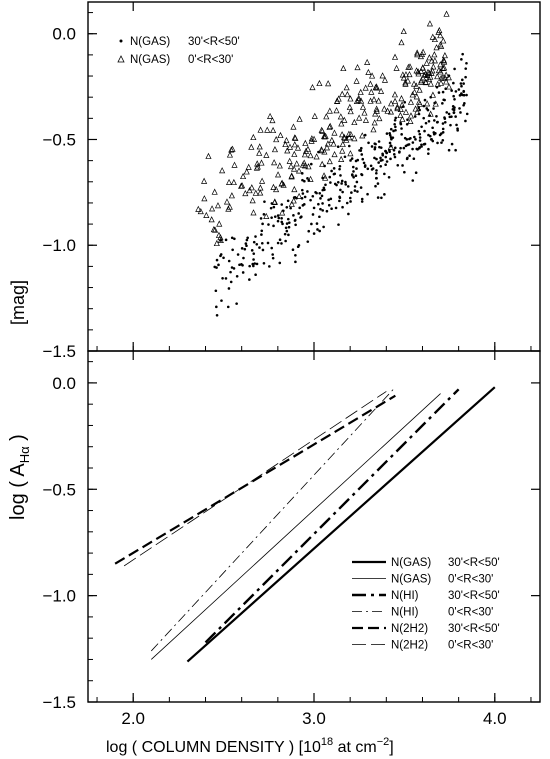  I want to click on y-axis-title-main: log ( A, so click(18, 491).